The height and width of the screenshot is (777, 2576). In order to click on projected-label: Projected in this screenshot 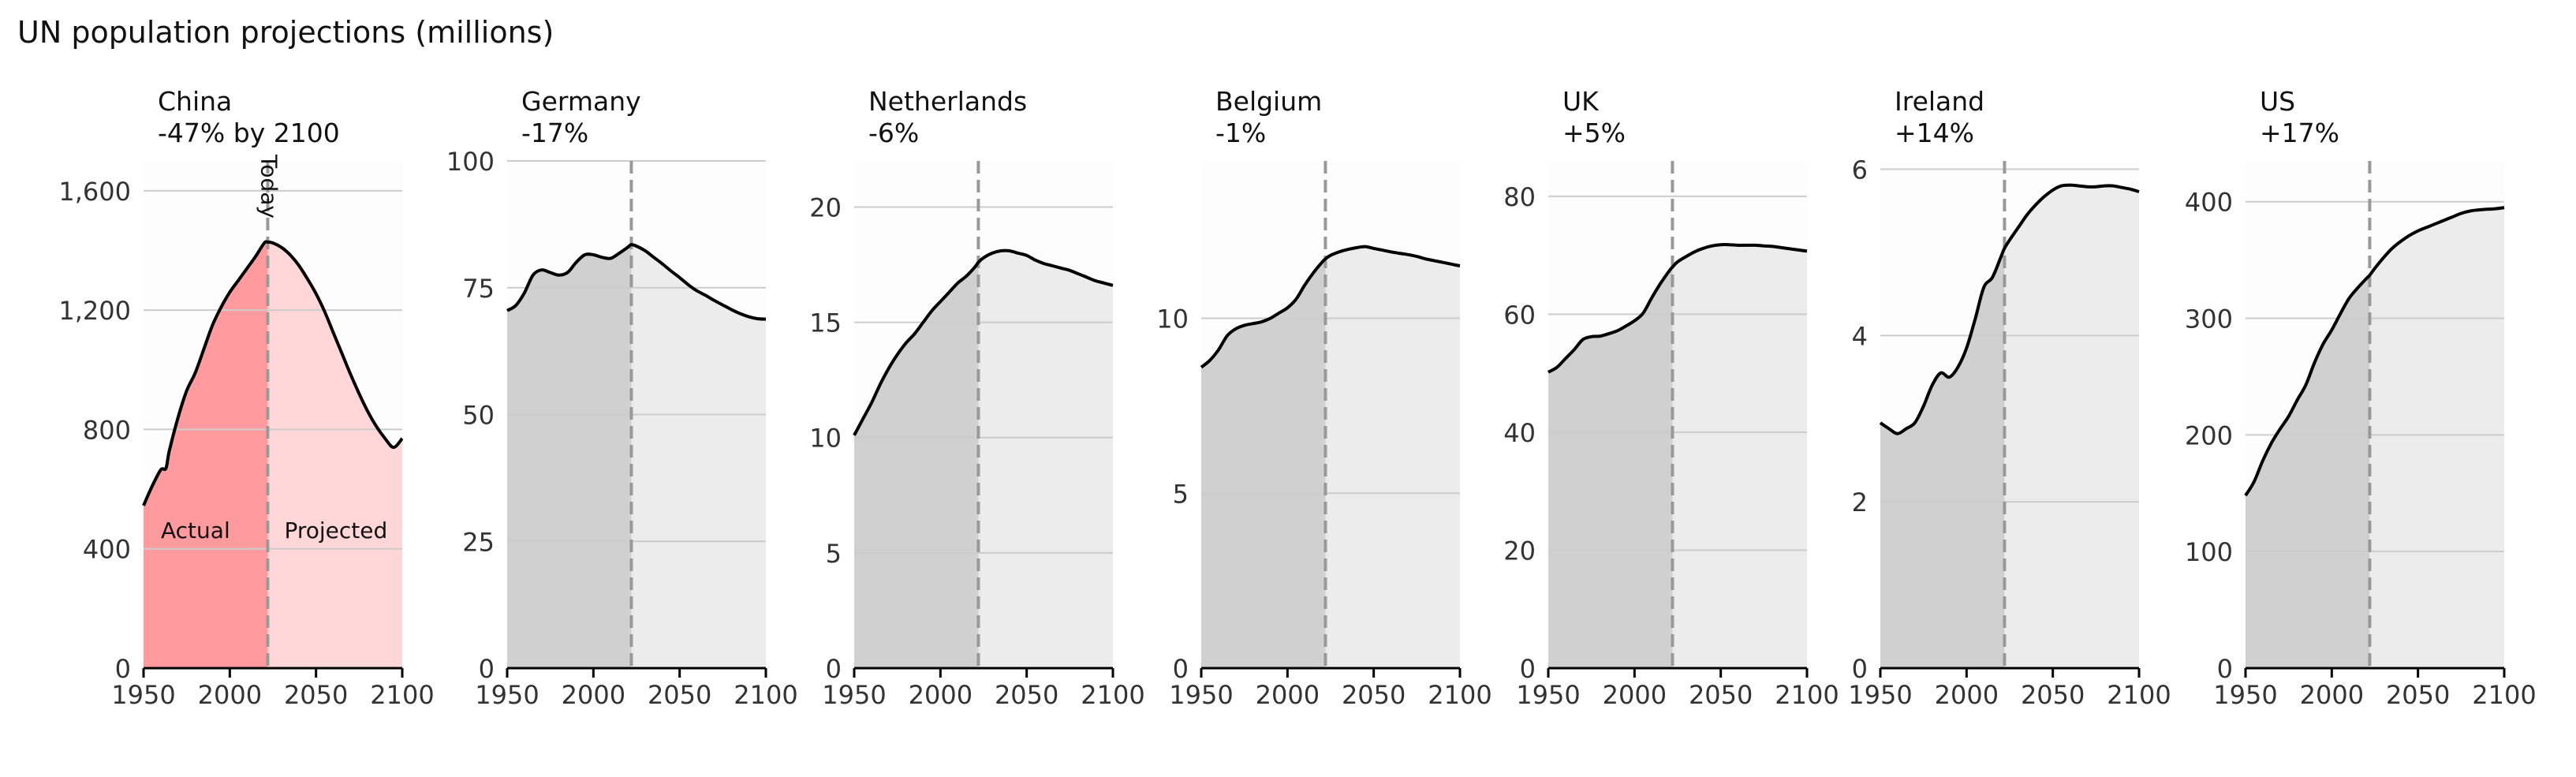, I will do `click(335, 531)`.